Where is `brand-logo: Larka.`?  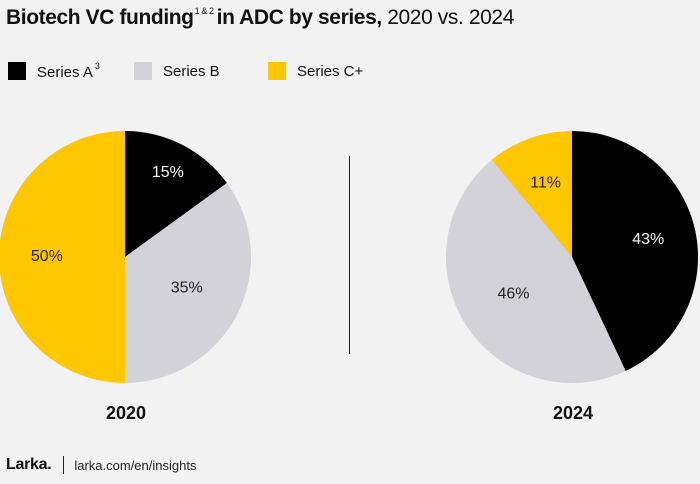 brand-logo: Larka. is located at coordinates (29, 464).